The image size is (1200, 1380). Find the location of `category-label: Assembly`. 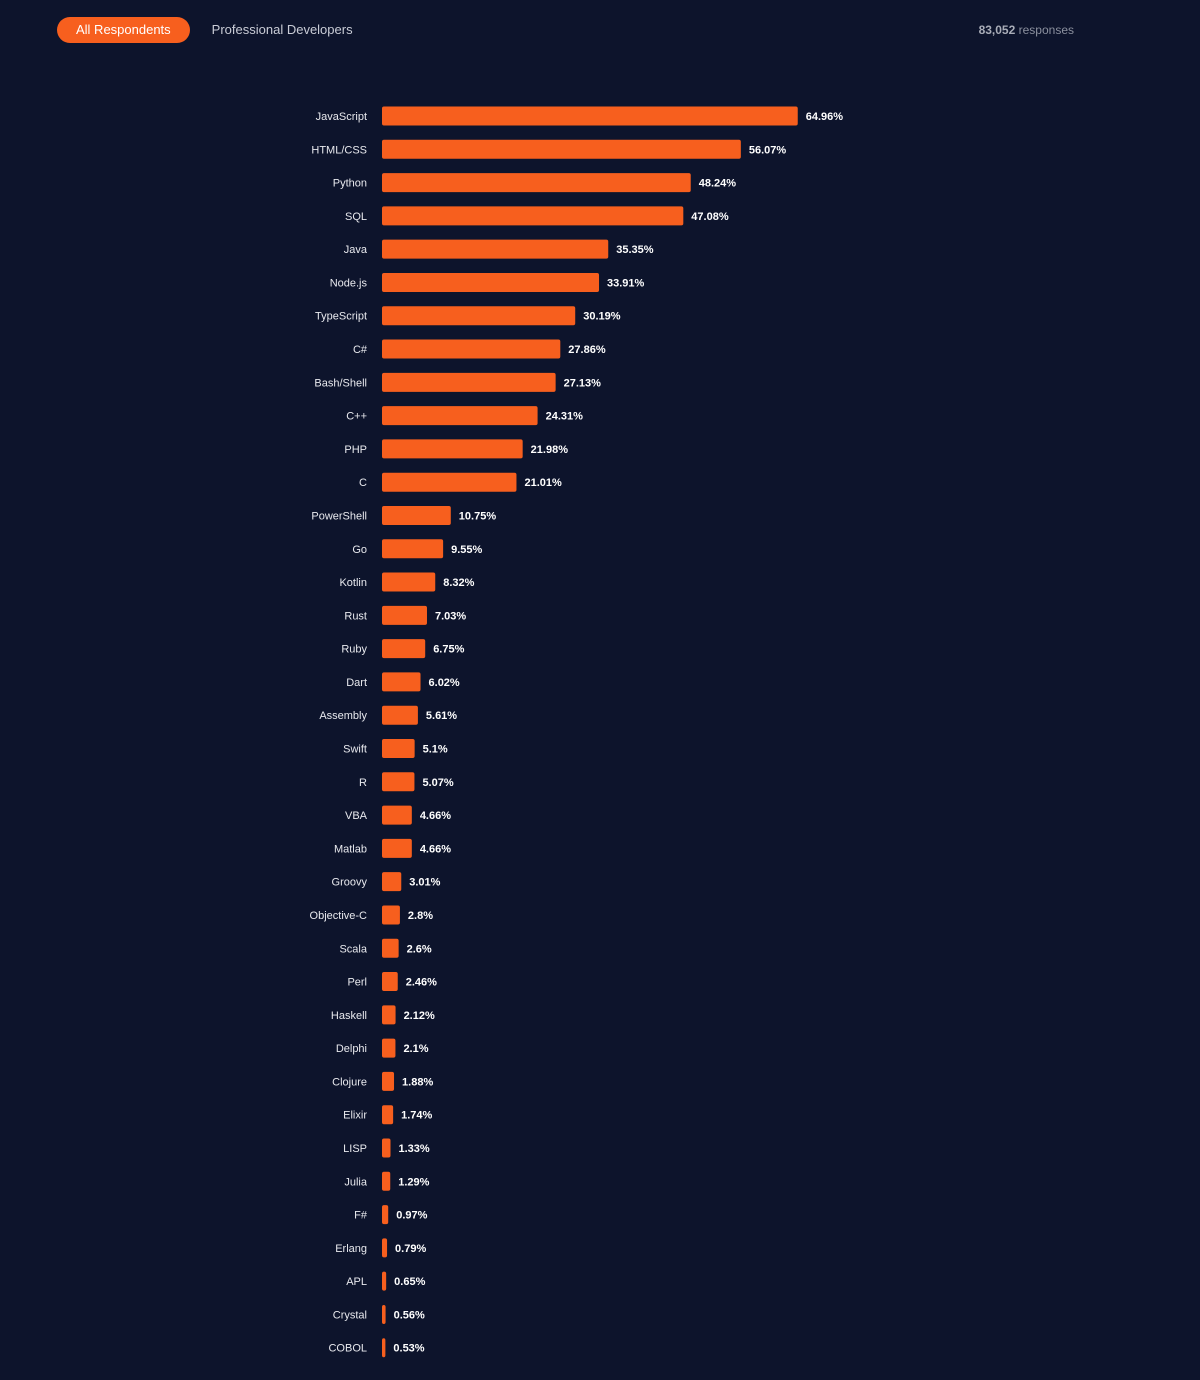

category-label: Assembly is located at coordinates (343, 716).